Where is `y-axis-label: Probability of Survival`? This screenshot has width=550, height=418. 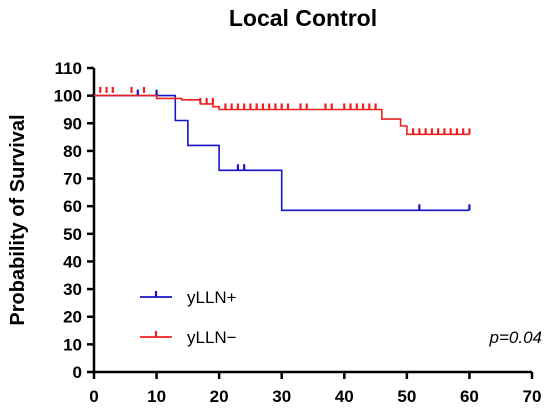
y-axis-label: Probability of Survival is located at coordinates (18, 219).